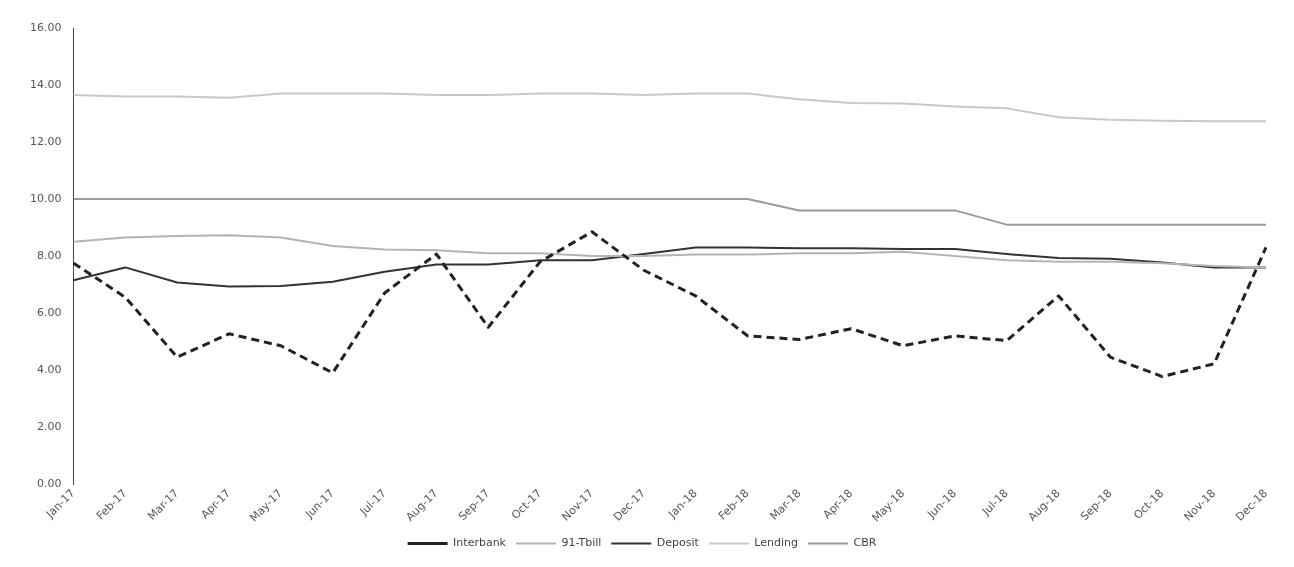 The image size is (1294, 567). Describe the element at coordinates (45, 141) in the screenshot. I see `y-tick-label: 12.00` at that location.